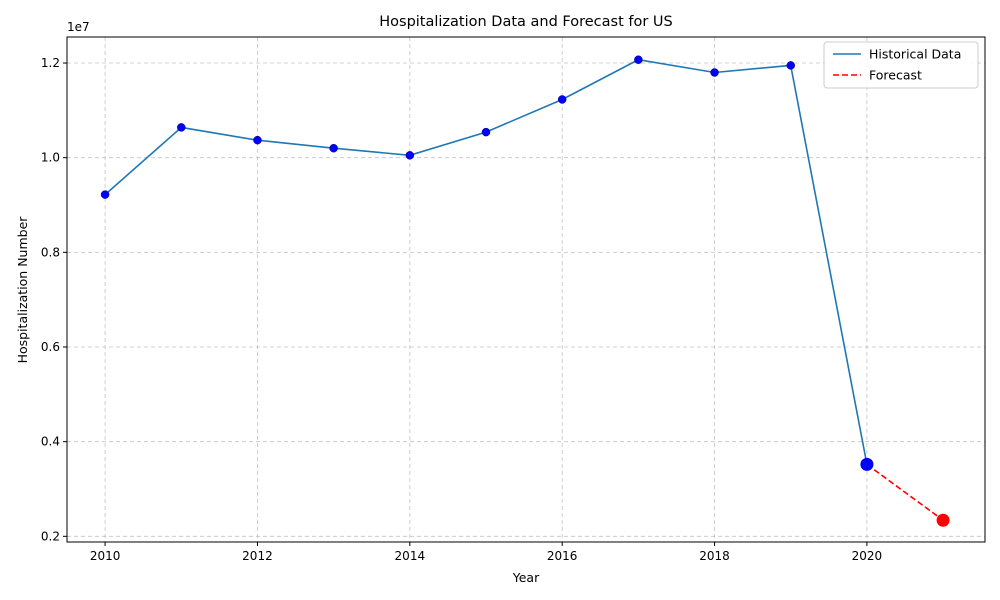  I want to click on legend-label-forecast: Forecast, so click(895, 75).